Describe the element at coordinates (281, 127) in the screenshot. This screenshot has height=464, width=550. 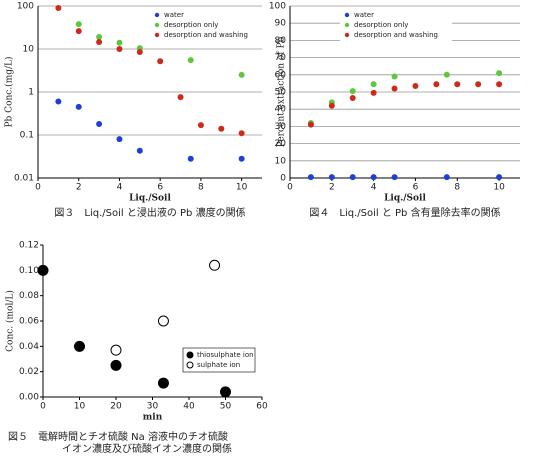
I see `y-tick-label: 30` at that location.